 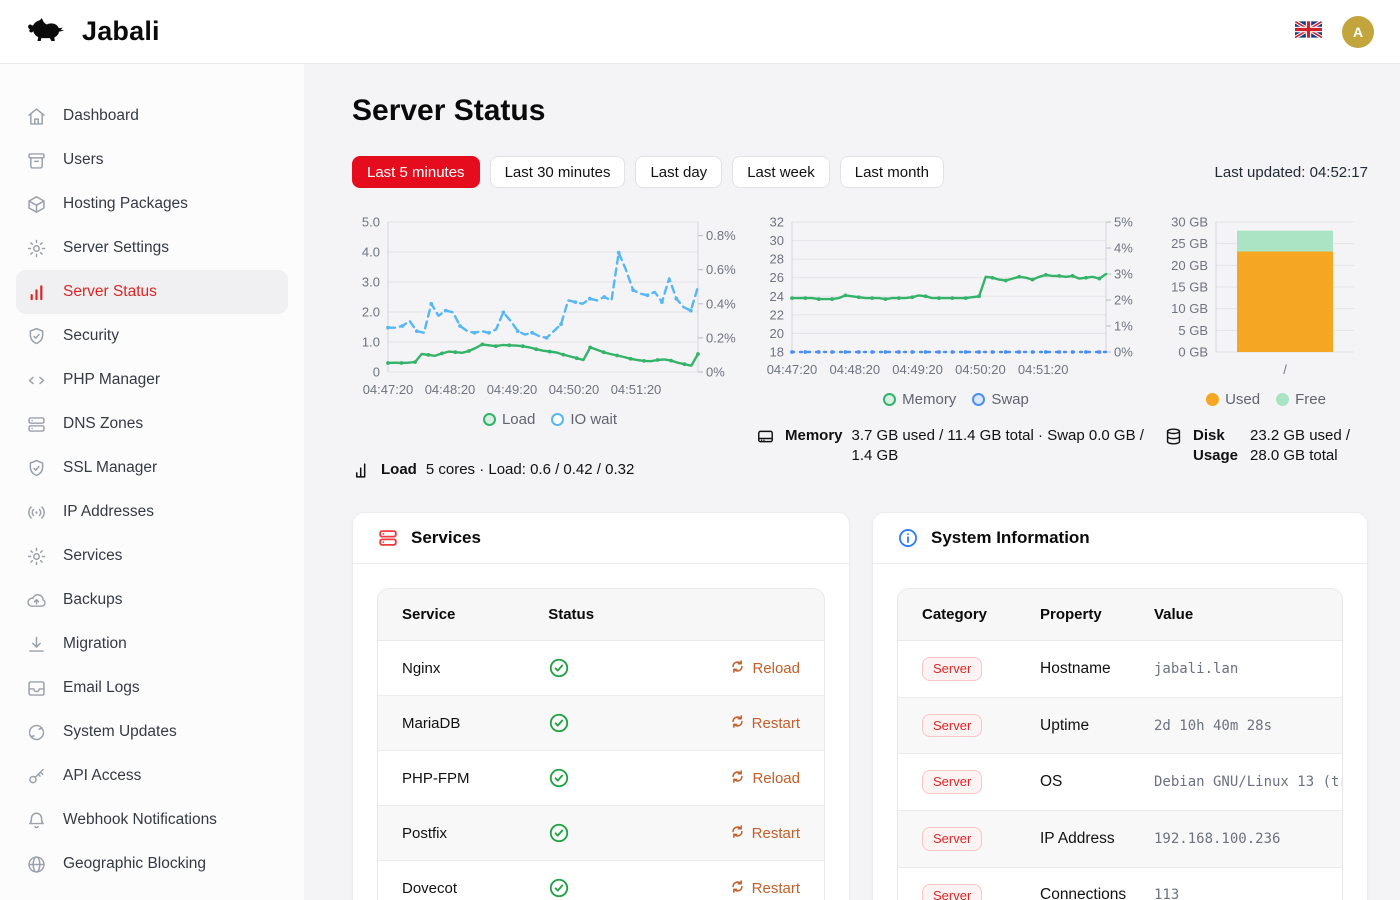 I want to click on sidebar-item-api-access: API Access, so click(x=152, y=776).